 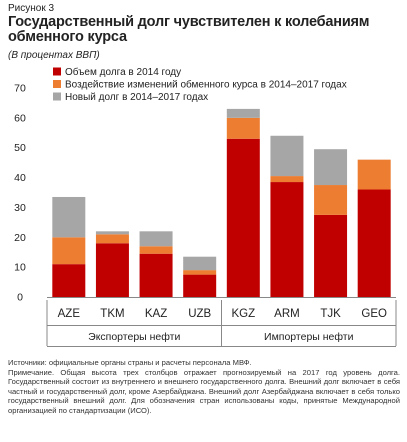 I want to click on y-tick-label-50: 50, so click(x=20, y=148).